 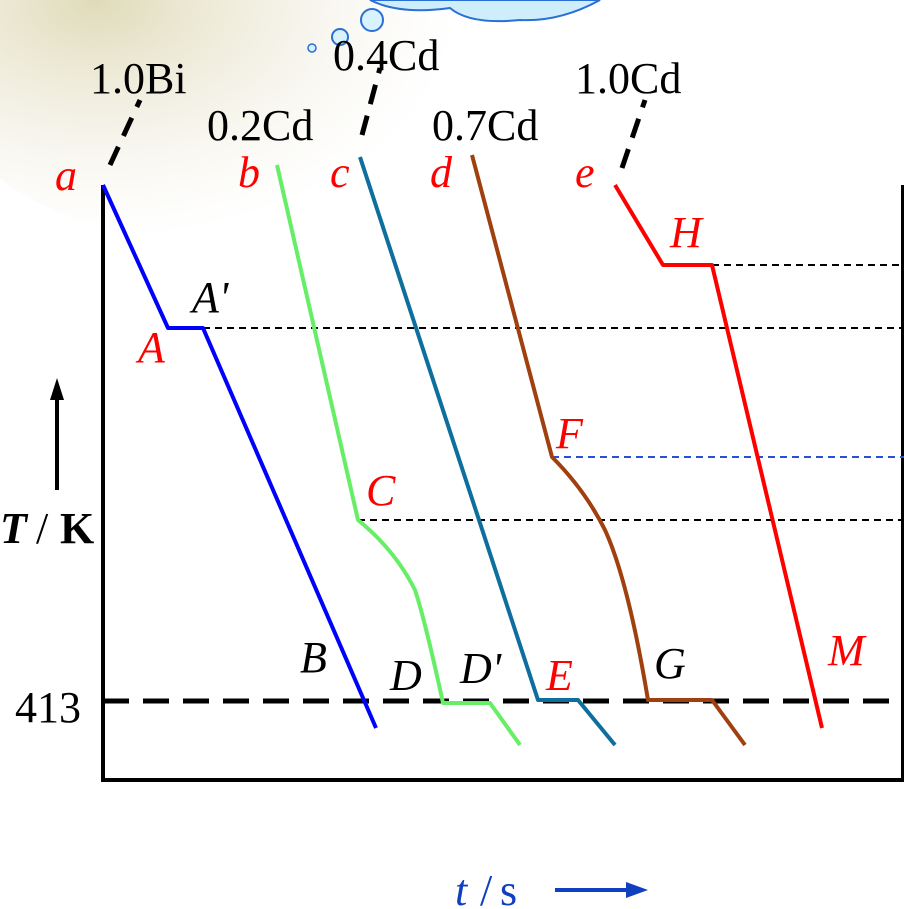 What do you see at coordinates (209, 297) in the screenshot?
I see `point-label: A'` at bounding box center [209, 297].